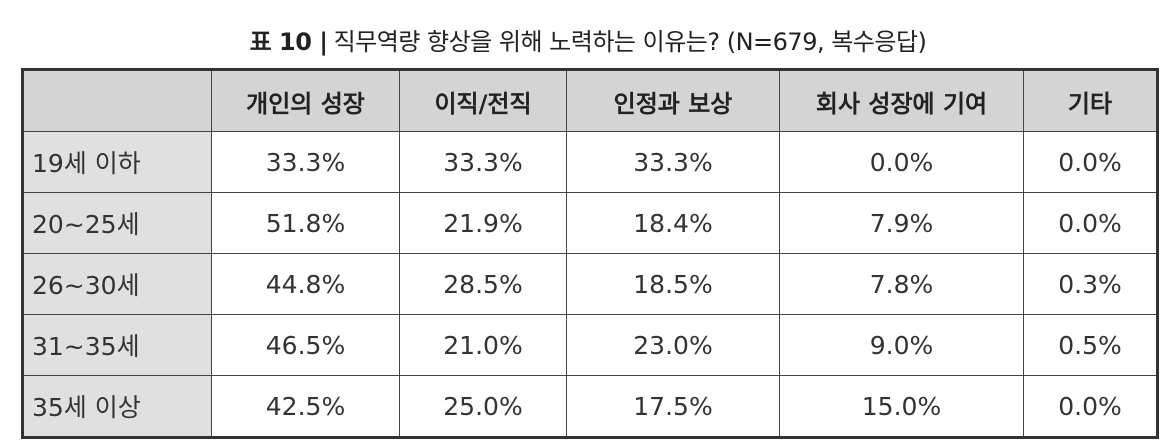 The image size is (1176, 442). I want to click on column-header: 기타, so click(1090, 100).